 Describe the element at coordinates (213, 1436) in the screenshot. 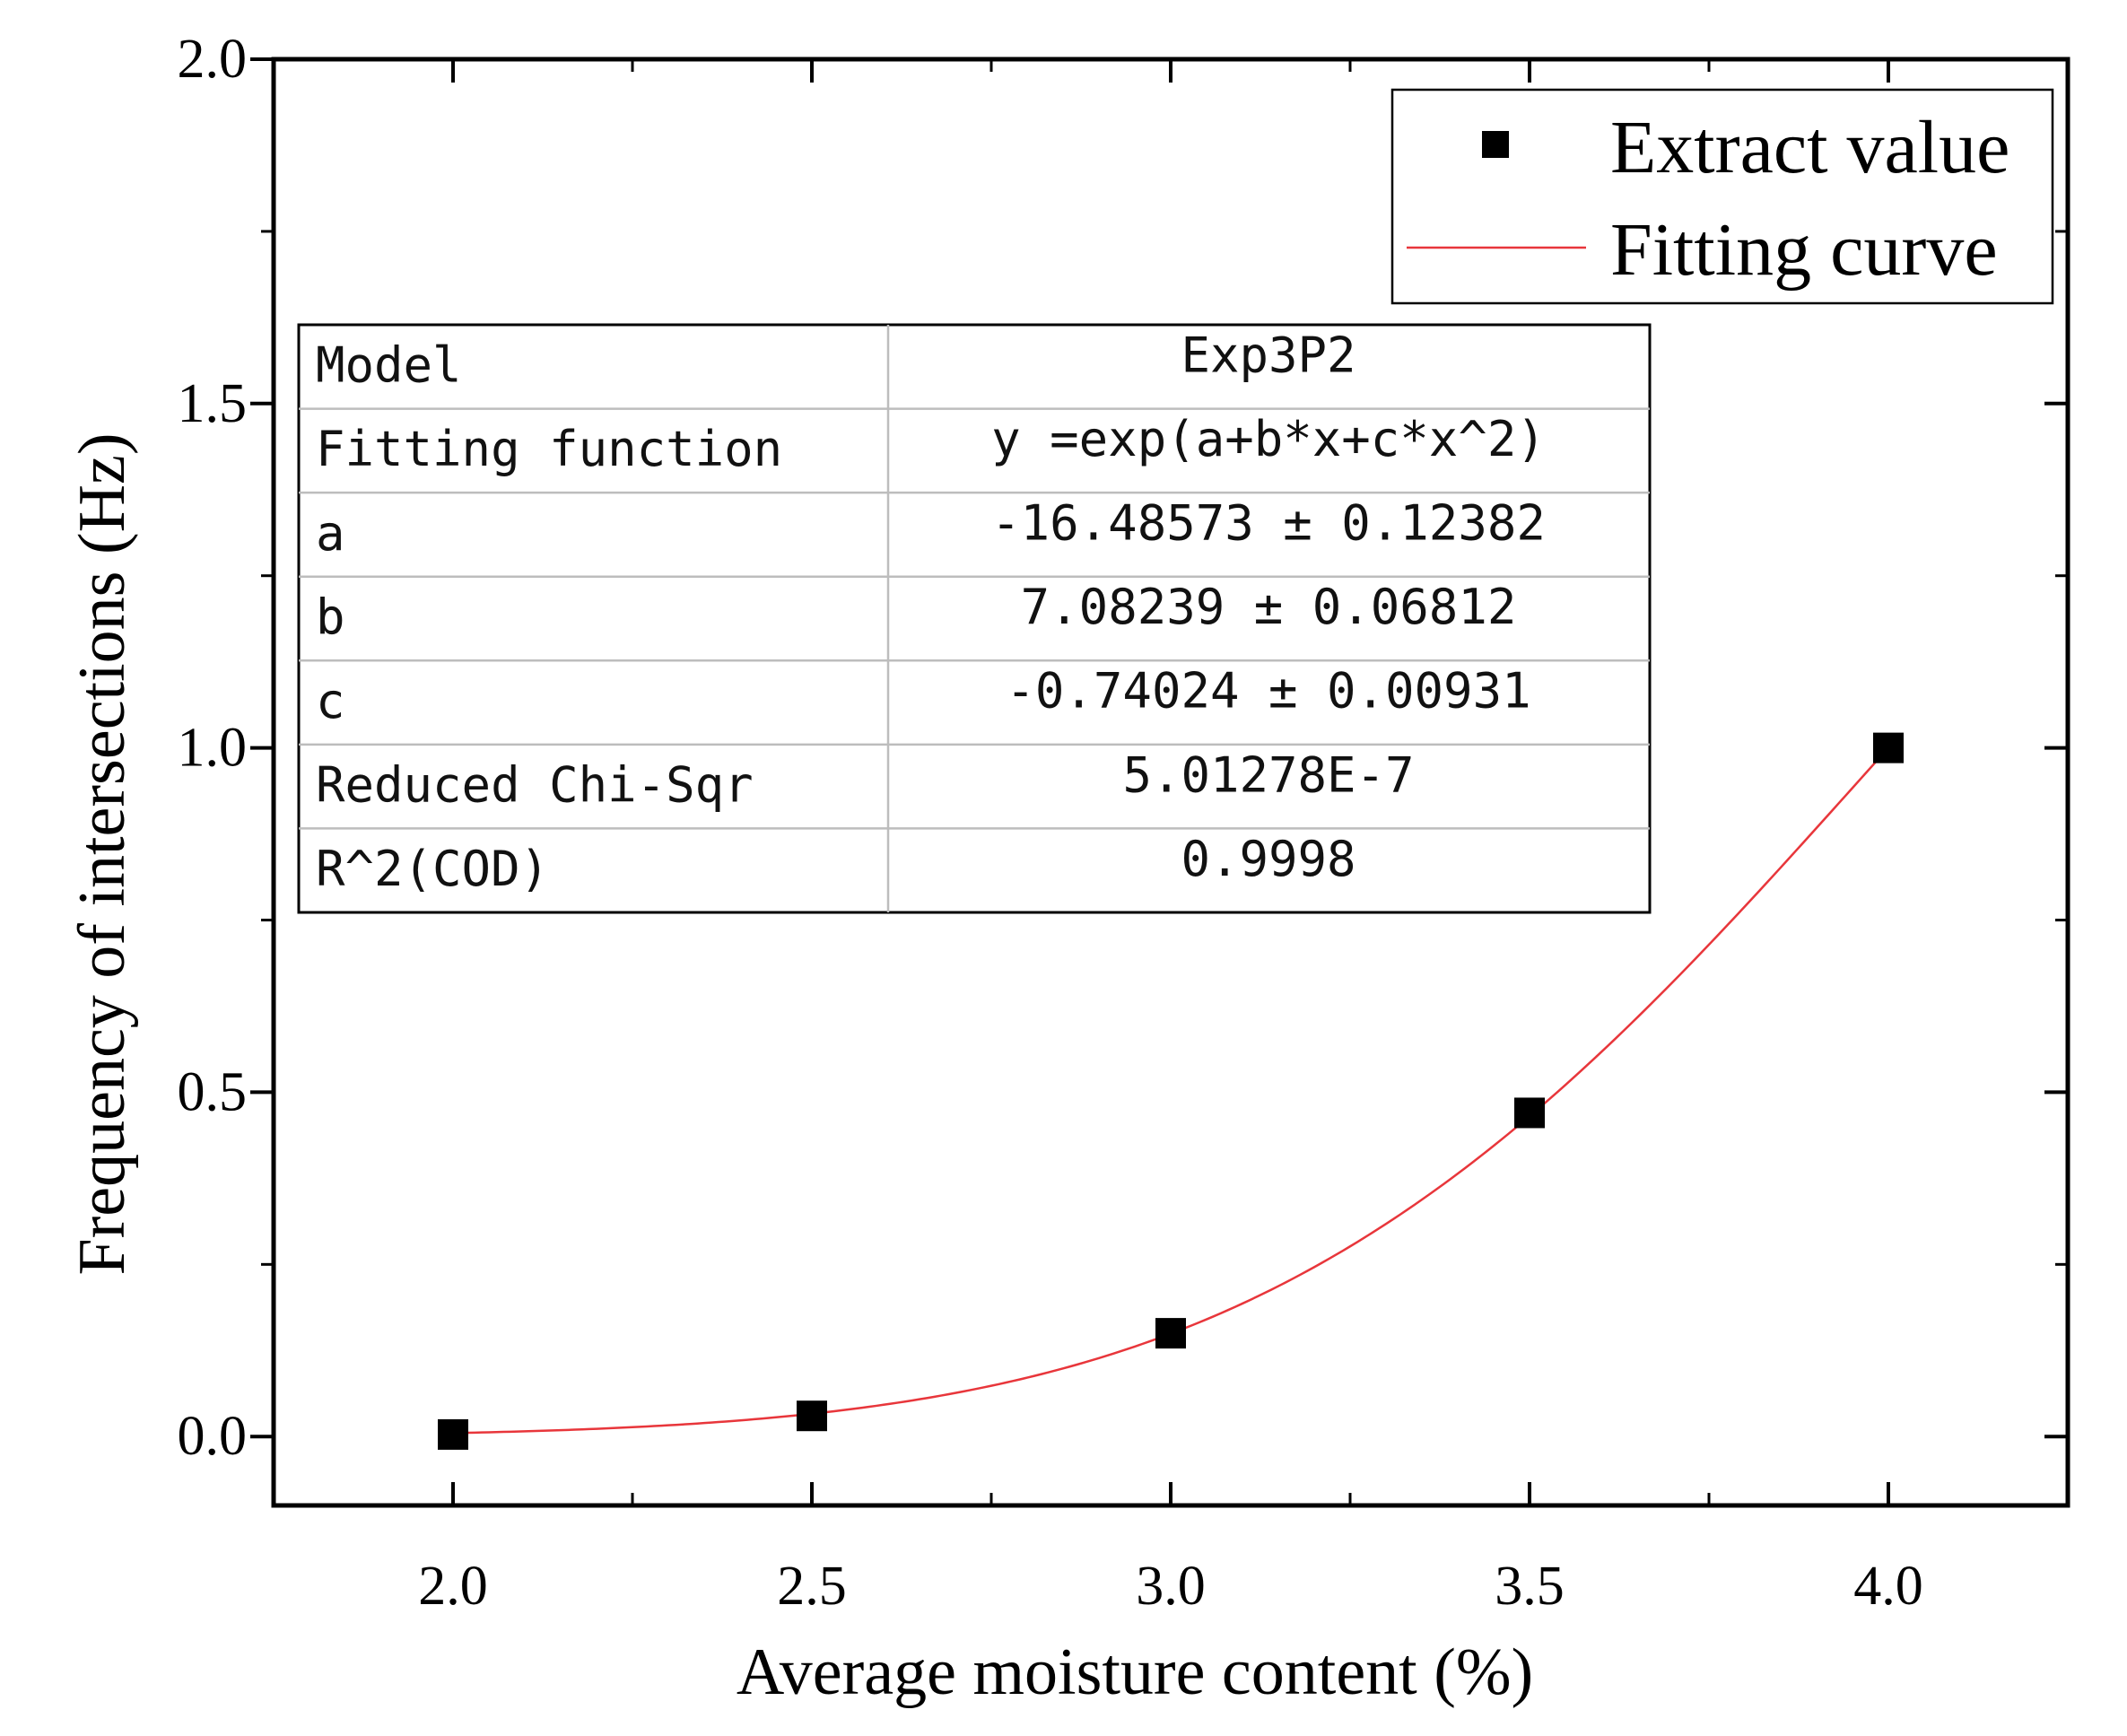

I see `y-tick-label: 0.0` at that location.